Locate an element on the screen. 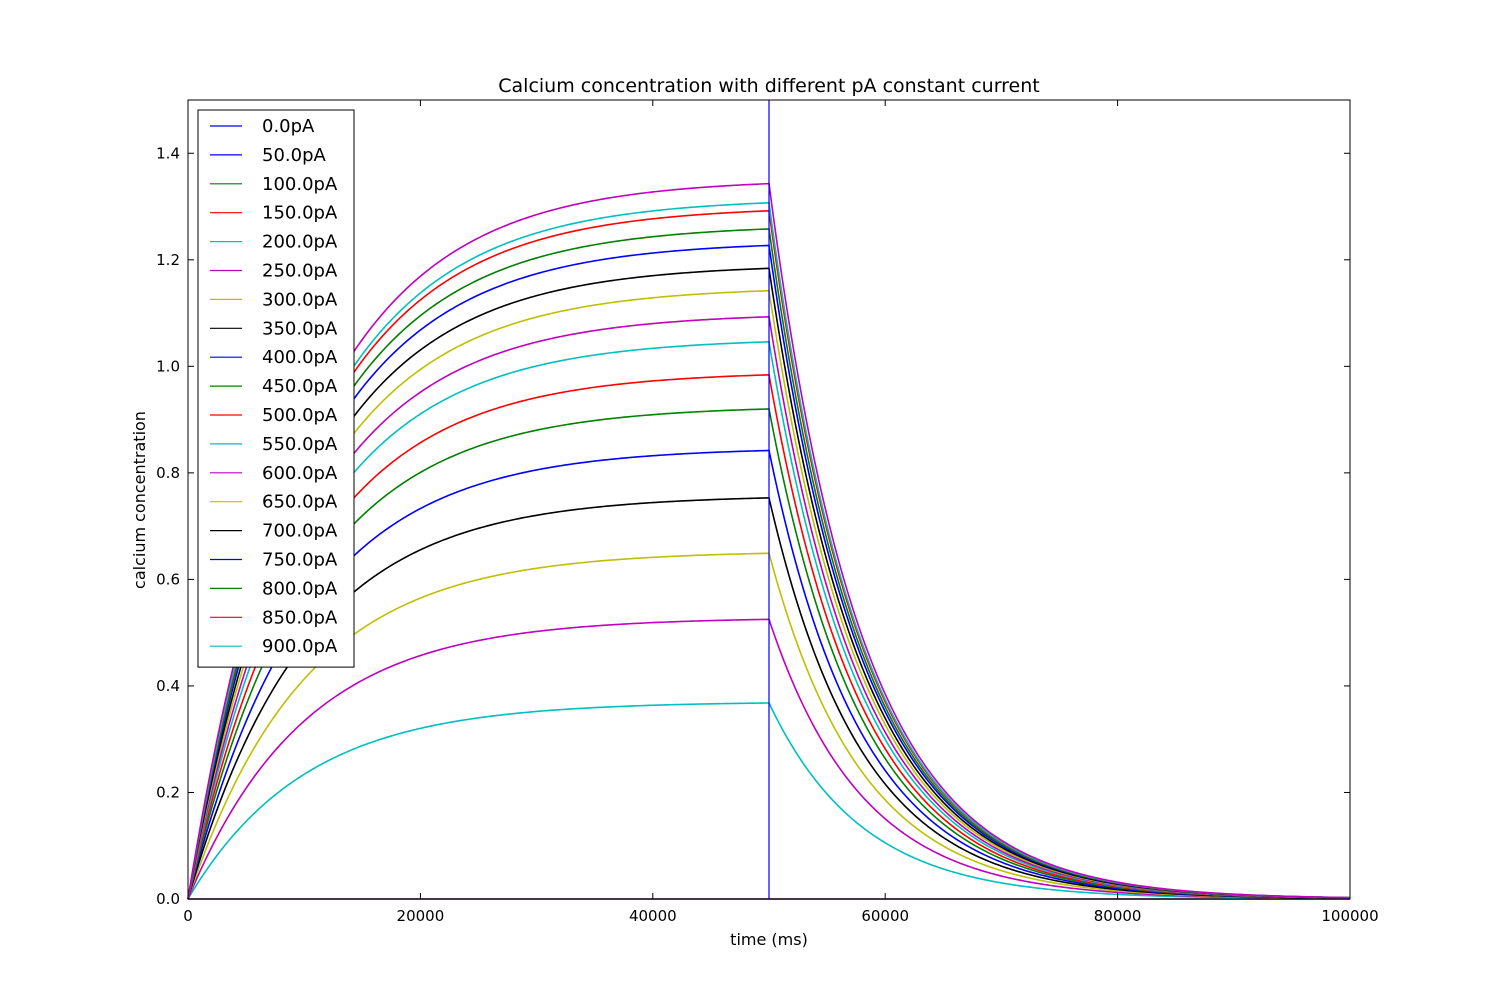 This screenshot has height=1000, width=1500. y-tick-label: 0.4 is located at coordinates (168, 686).